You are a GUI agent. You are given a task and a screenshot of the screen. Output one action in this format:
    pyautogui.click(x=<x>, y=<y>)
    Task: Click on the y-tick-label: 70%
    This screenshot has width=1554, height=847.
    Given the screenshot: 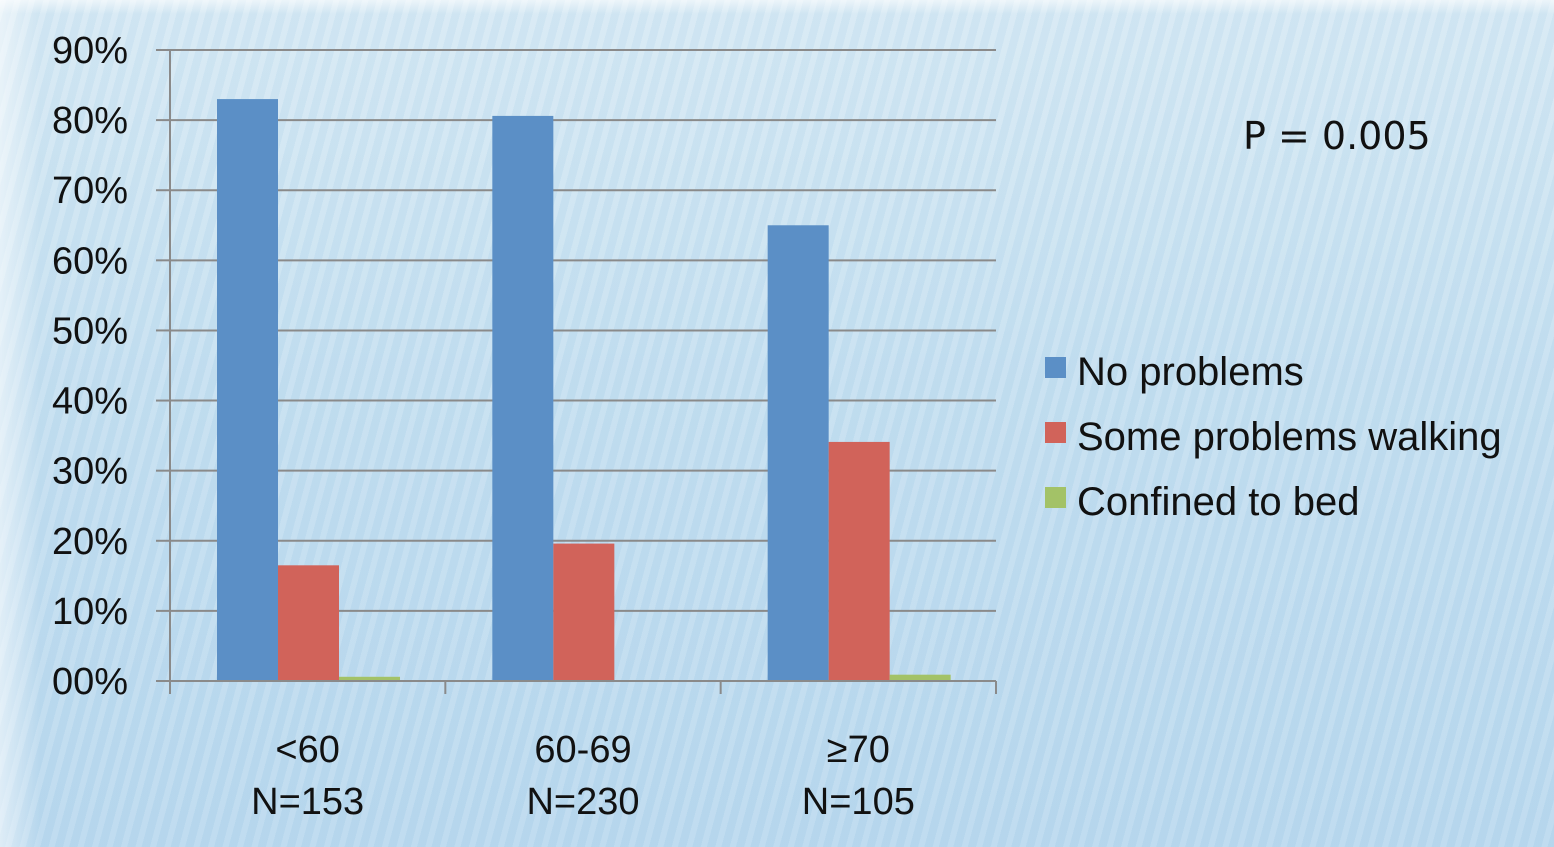 What is the action you would take?
    pyautogui.click(x=90, y=191)
    